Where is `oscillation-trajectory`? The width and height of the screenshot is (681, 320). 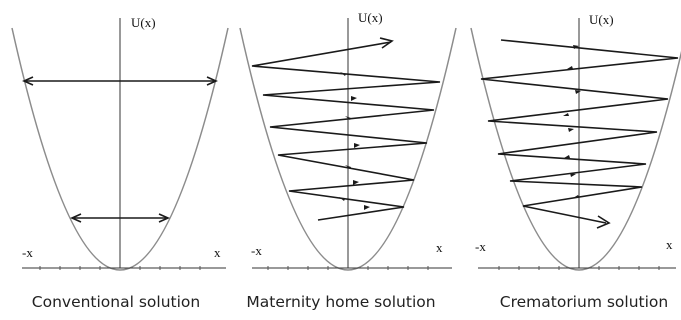 oscillation-trajectory is located at coordinates (120, 149).